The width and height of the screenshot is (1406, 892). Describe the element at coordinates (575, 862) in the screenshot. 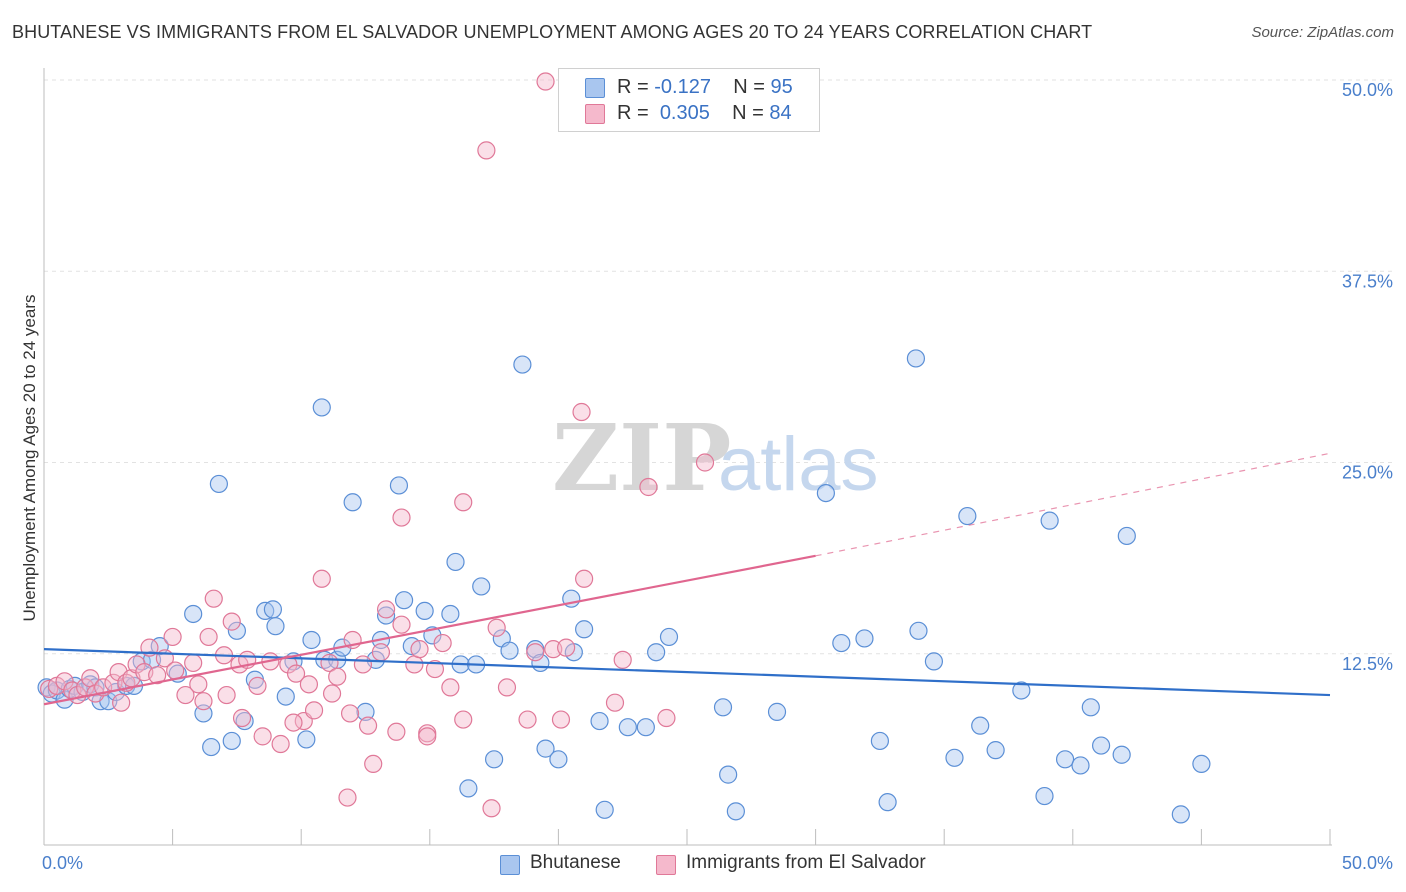

I see `bhutanese-legend-label: Bhutanese` at that location.